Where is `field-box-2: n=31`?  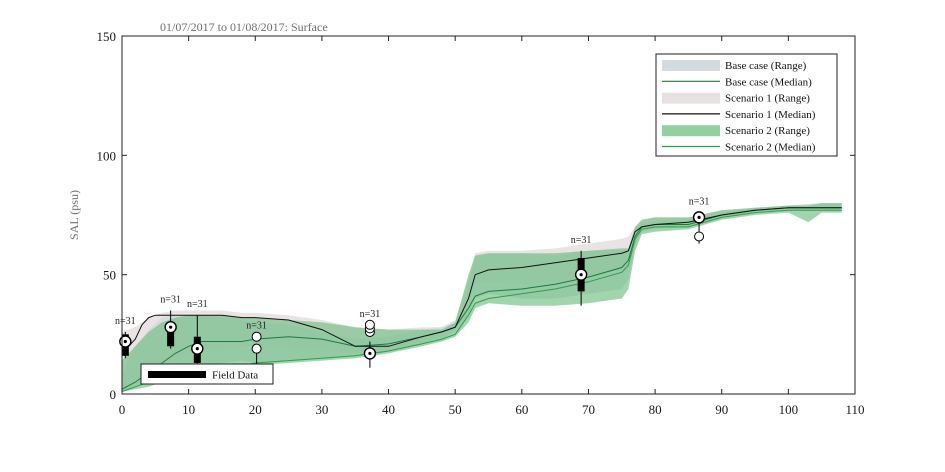 field-box-2: n=31 is located at coordinates (197, 332).